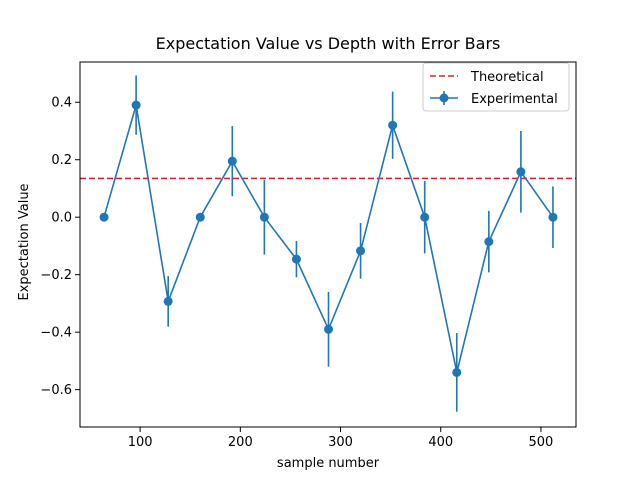  I want to click on y-tick-label: 0.4, so click(61, 103).